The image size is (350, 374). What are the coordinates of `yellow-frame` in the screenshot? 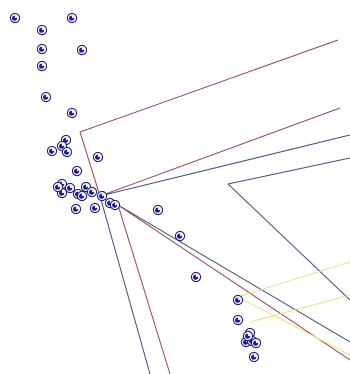 It's located at (293, 308).